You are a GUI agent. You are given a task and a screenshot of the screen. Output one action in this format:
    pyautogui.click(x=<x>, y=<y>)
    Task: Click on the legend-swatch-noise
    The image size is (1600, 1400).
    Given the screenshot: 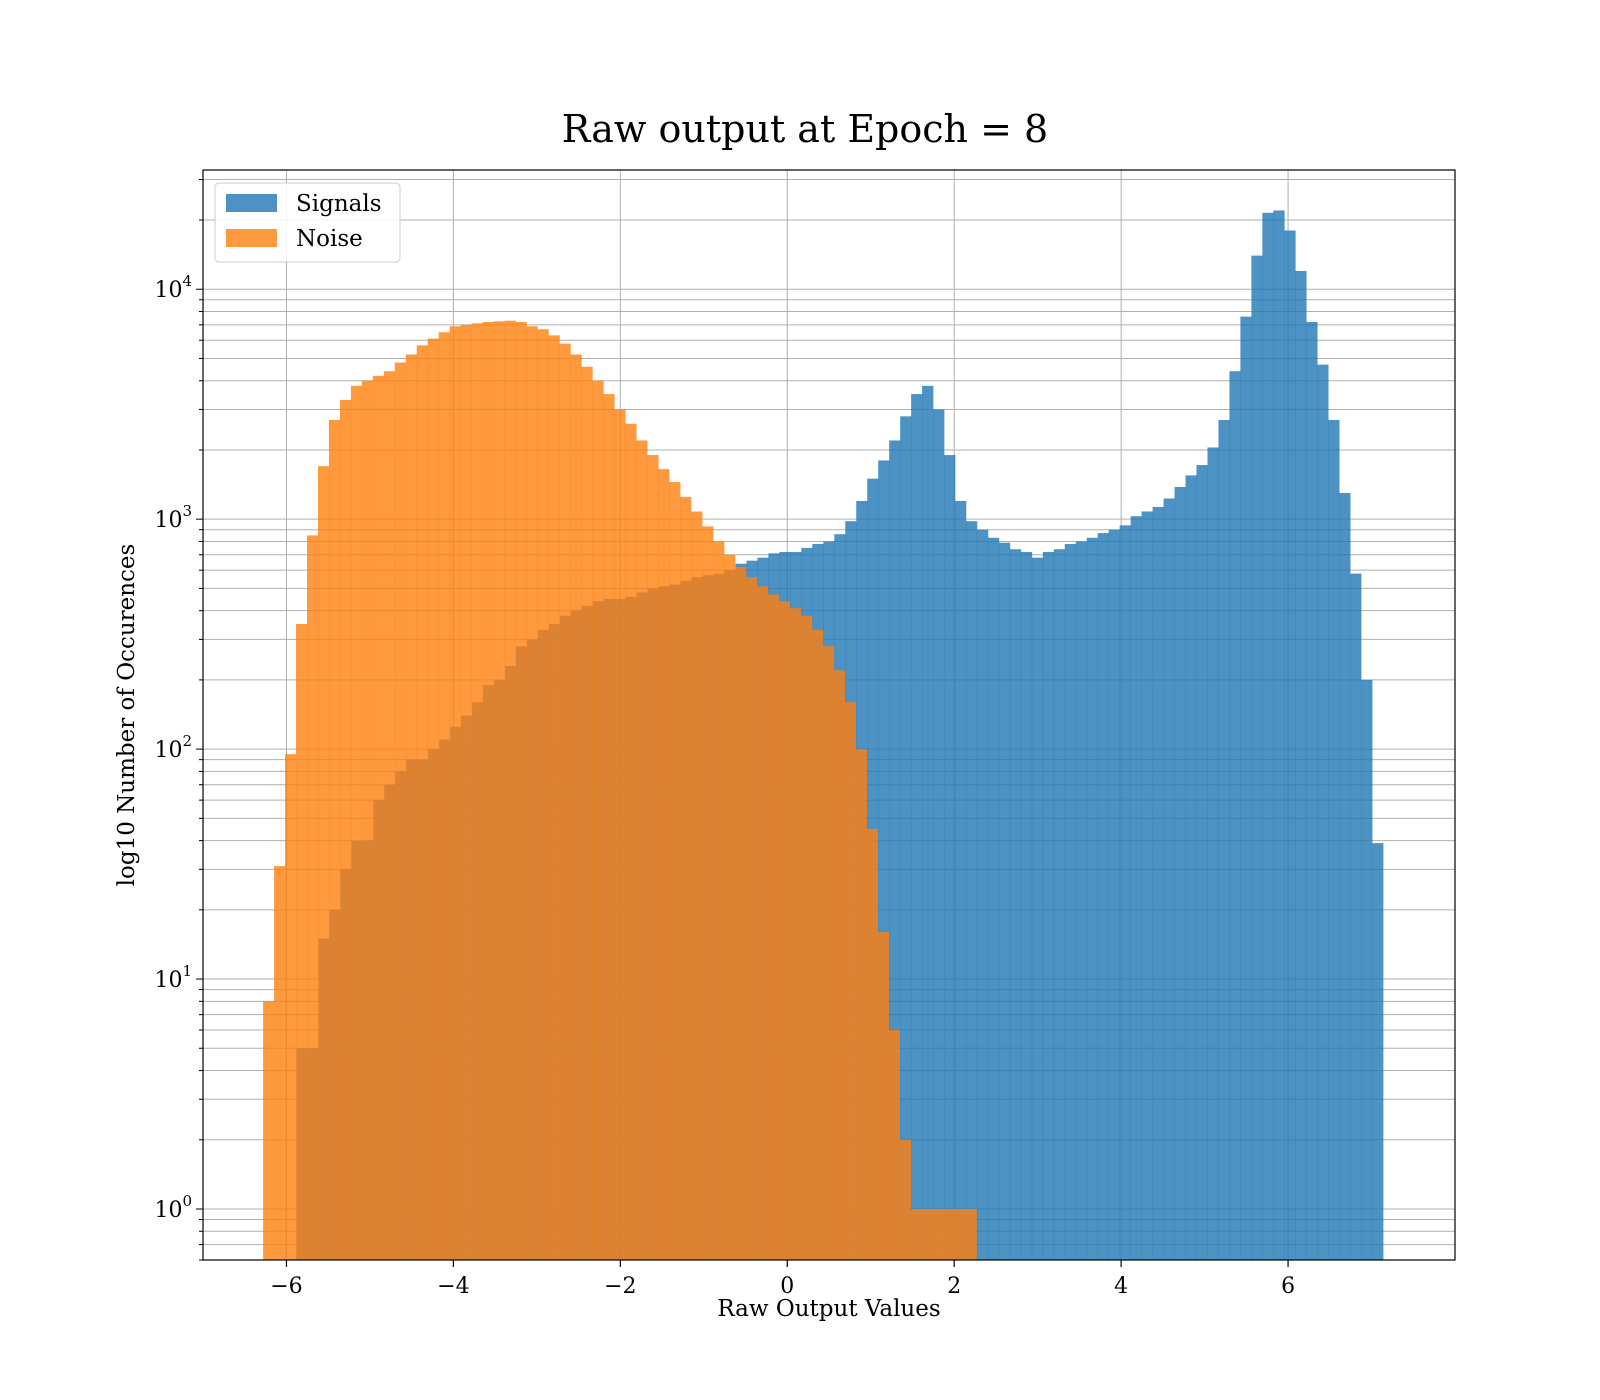 What is the action you would take?
    pyautogui.click(x=251, y=238)
    